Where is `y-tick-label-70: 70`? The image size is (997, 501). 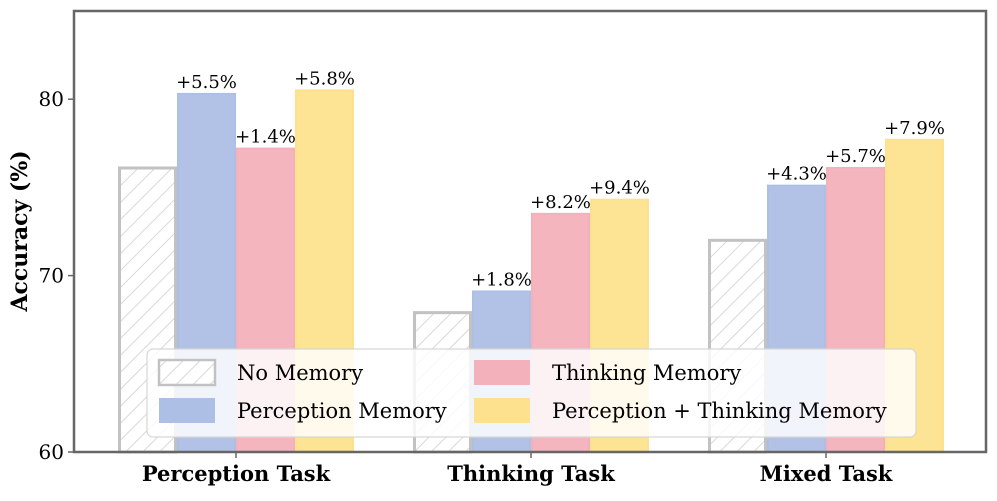 y-tick-label-70: 70 is located at coordinates (51, 276).